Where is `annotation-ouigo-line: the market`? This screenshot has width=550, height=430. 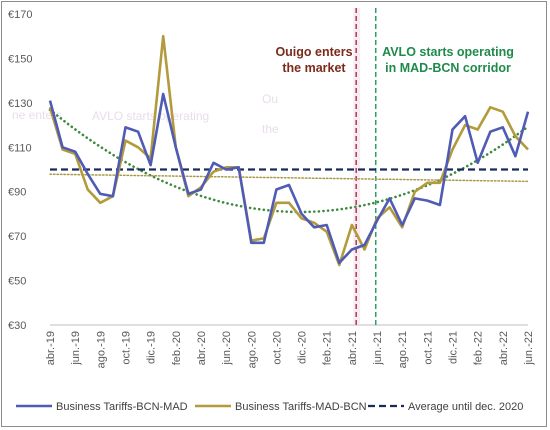 annotation-ouigo-line: the market is located at coordinates (314, 68).